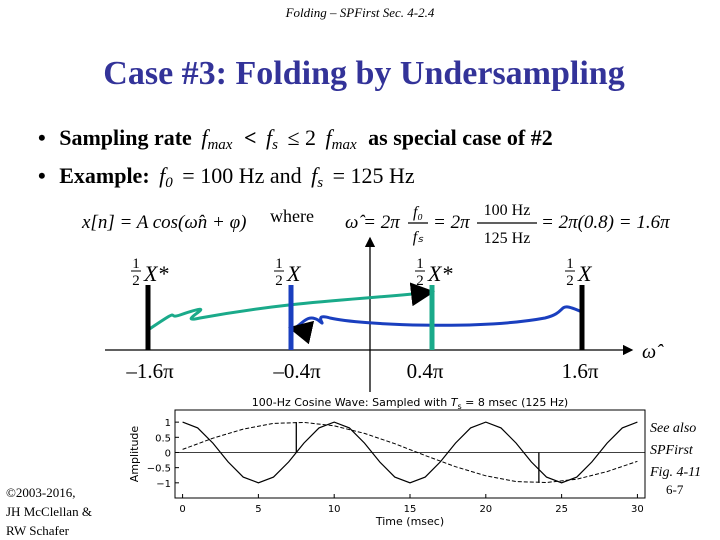  I want to click on equation: 100 Hz, so click(507, 210).